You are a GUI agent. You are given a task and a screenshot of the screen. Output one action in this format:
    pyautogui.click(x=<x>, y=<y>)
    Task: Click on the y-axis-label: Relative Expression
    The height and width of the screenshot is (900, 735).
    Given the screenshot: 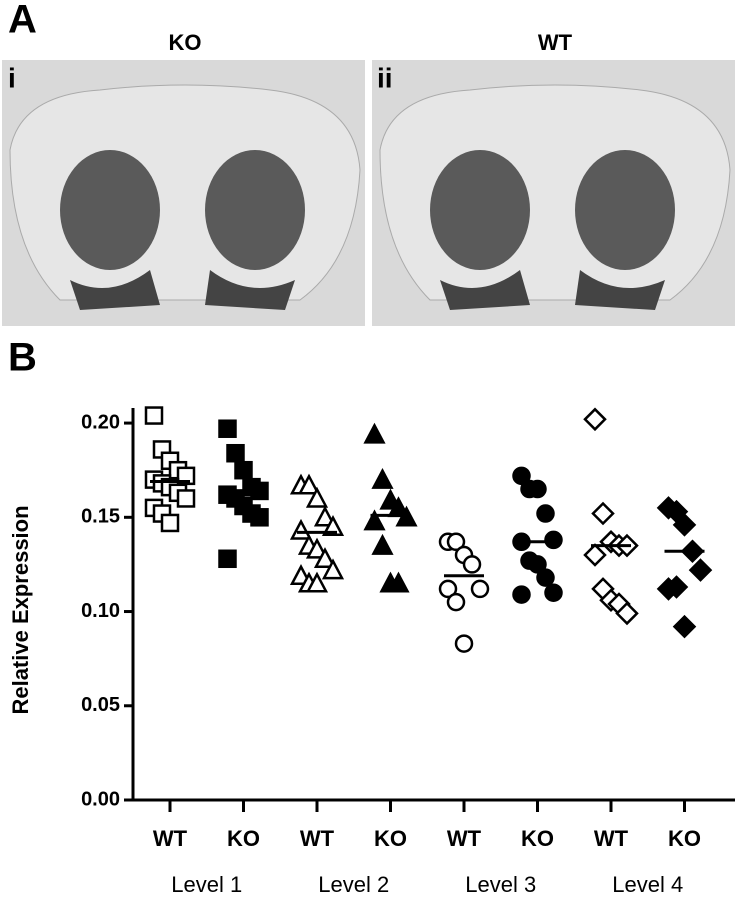 What is the action you would take?
    pyautogui.click(x=20, y=609)
    